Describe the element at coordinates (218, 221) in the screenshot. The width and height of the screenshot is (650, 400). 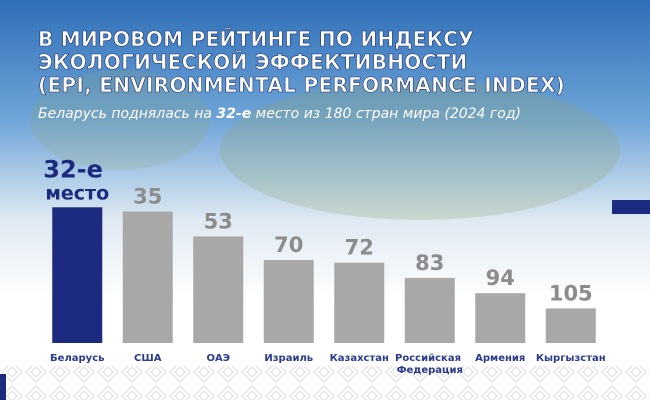
I see `value-label: 53` at that location.